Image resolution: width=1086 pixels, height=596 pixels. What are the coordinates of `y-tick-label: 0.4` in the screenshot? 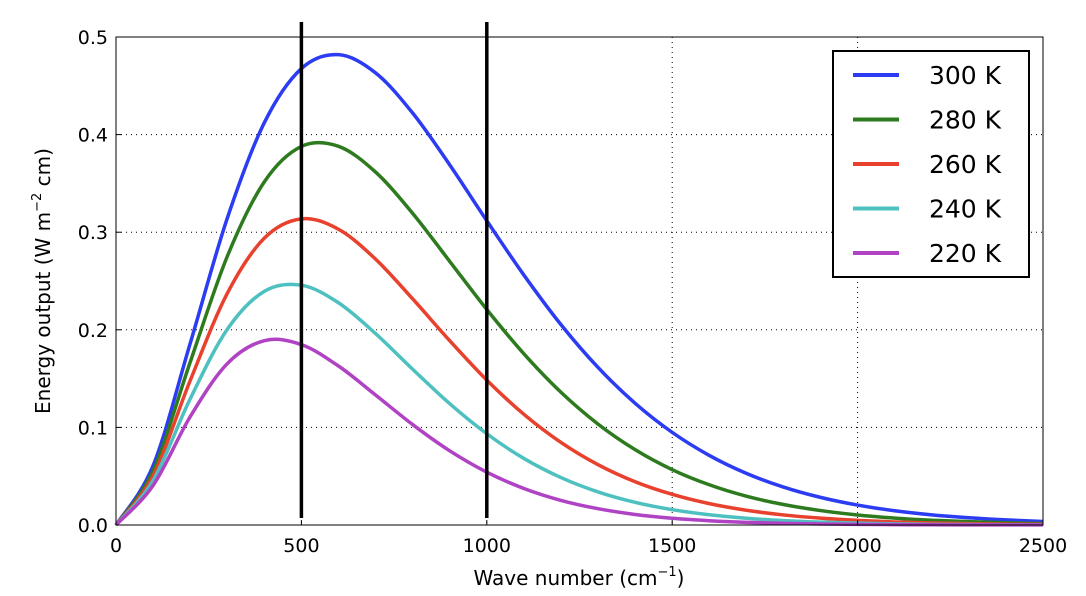 It's located at (93, 136).